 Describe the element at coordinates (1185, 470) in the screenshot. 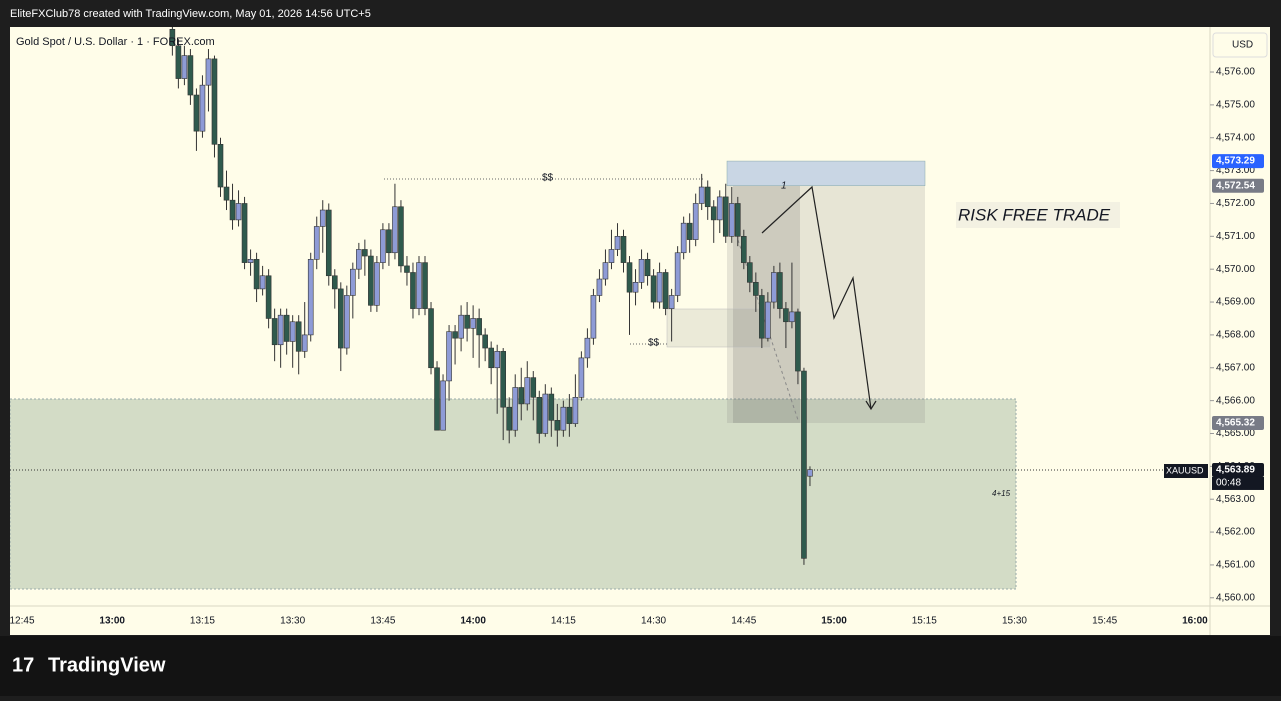

I see `symbol: XAUUSD` at that location.